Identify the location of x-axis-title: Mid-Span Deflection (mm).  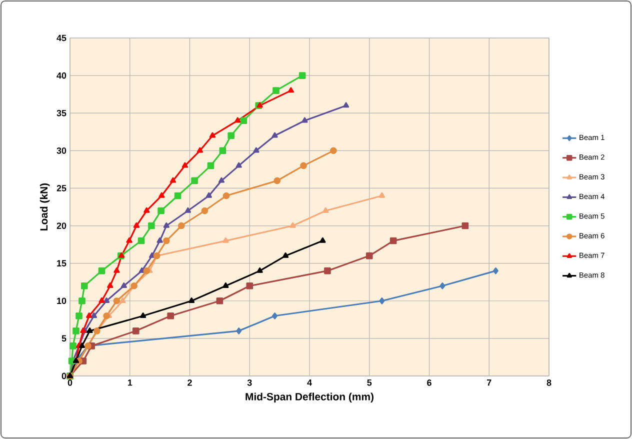
(310, 397).